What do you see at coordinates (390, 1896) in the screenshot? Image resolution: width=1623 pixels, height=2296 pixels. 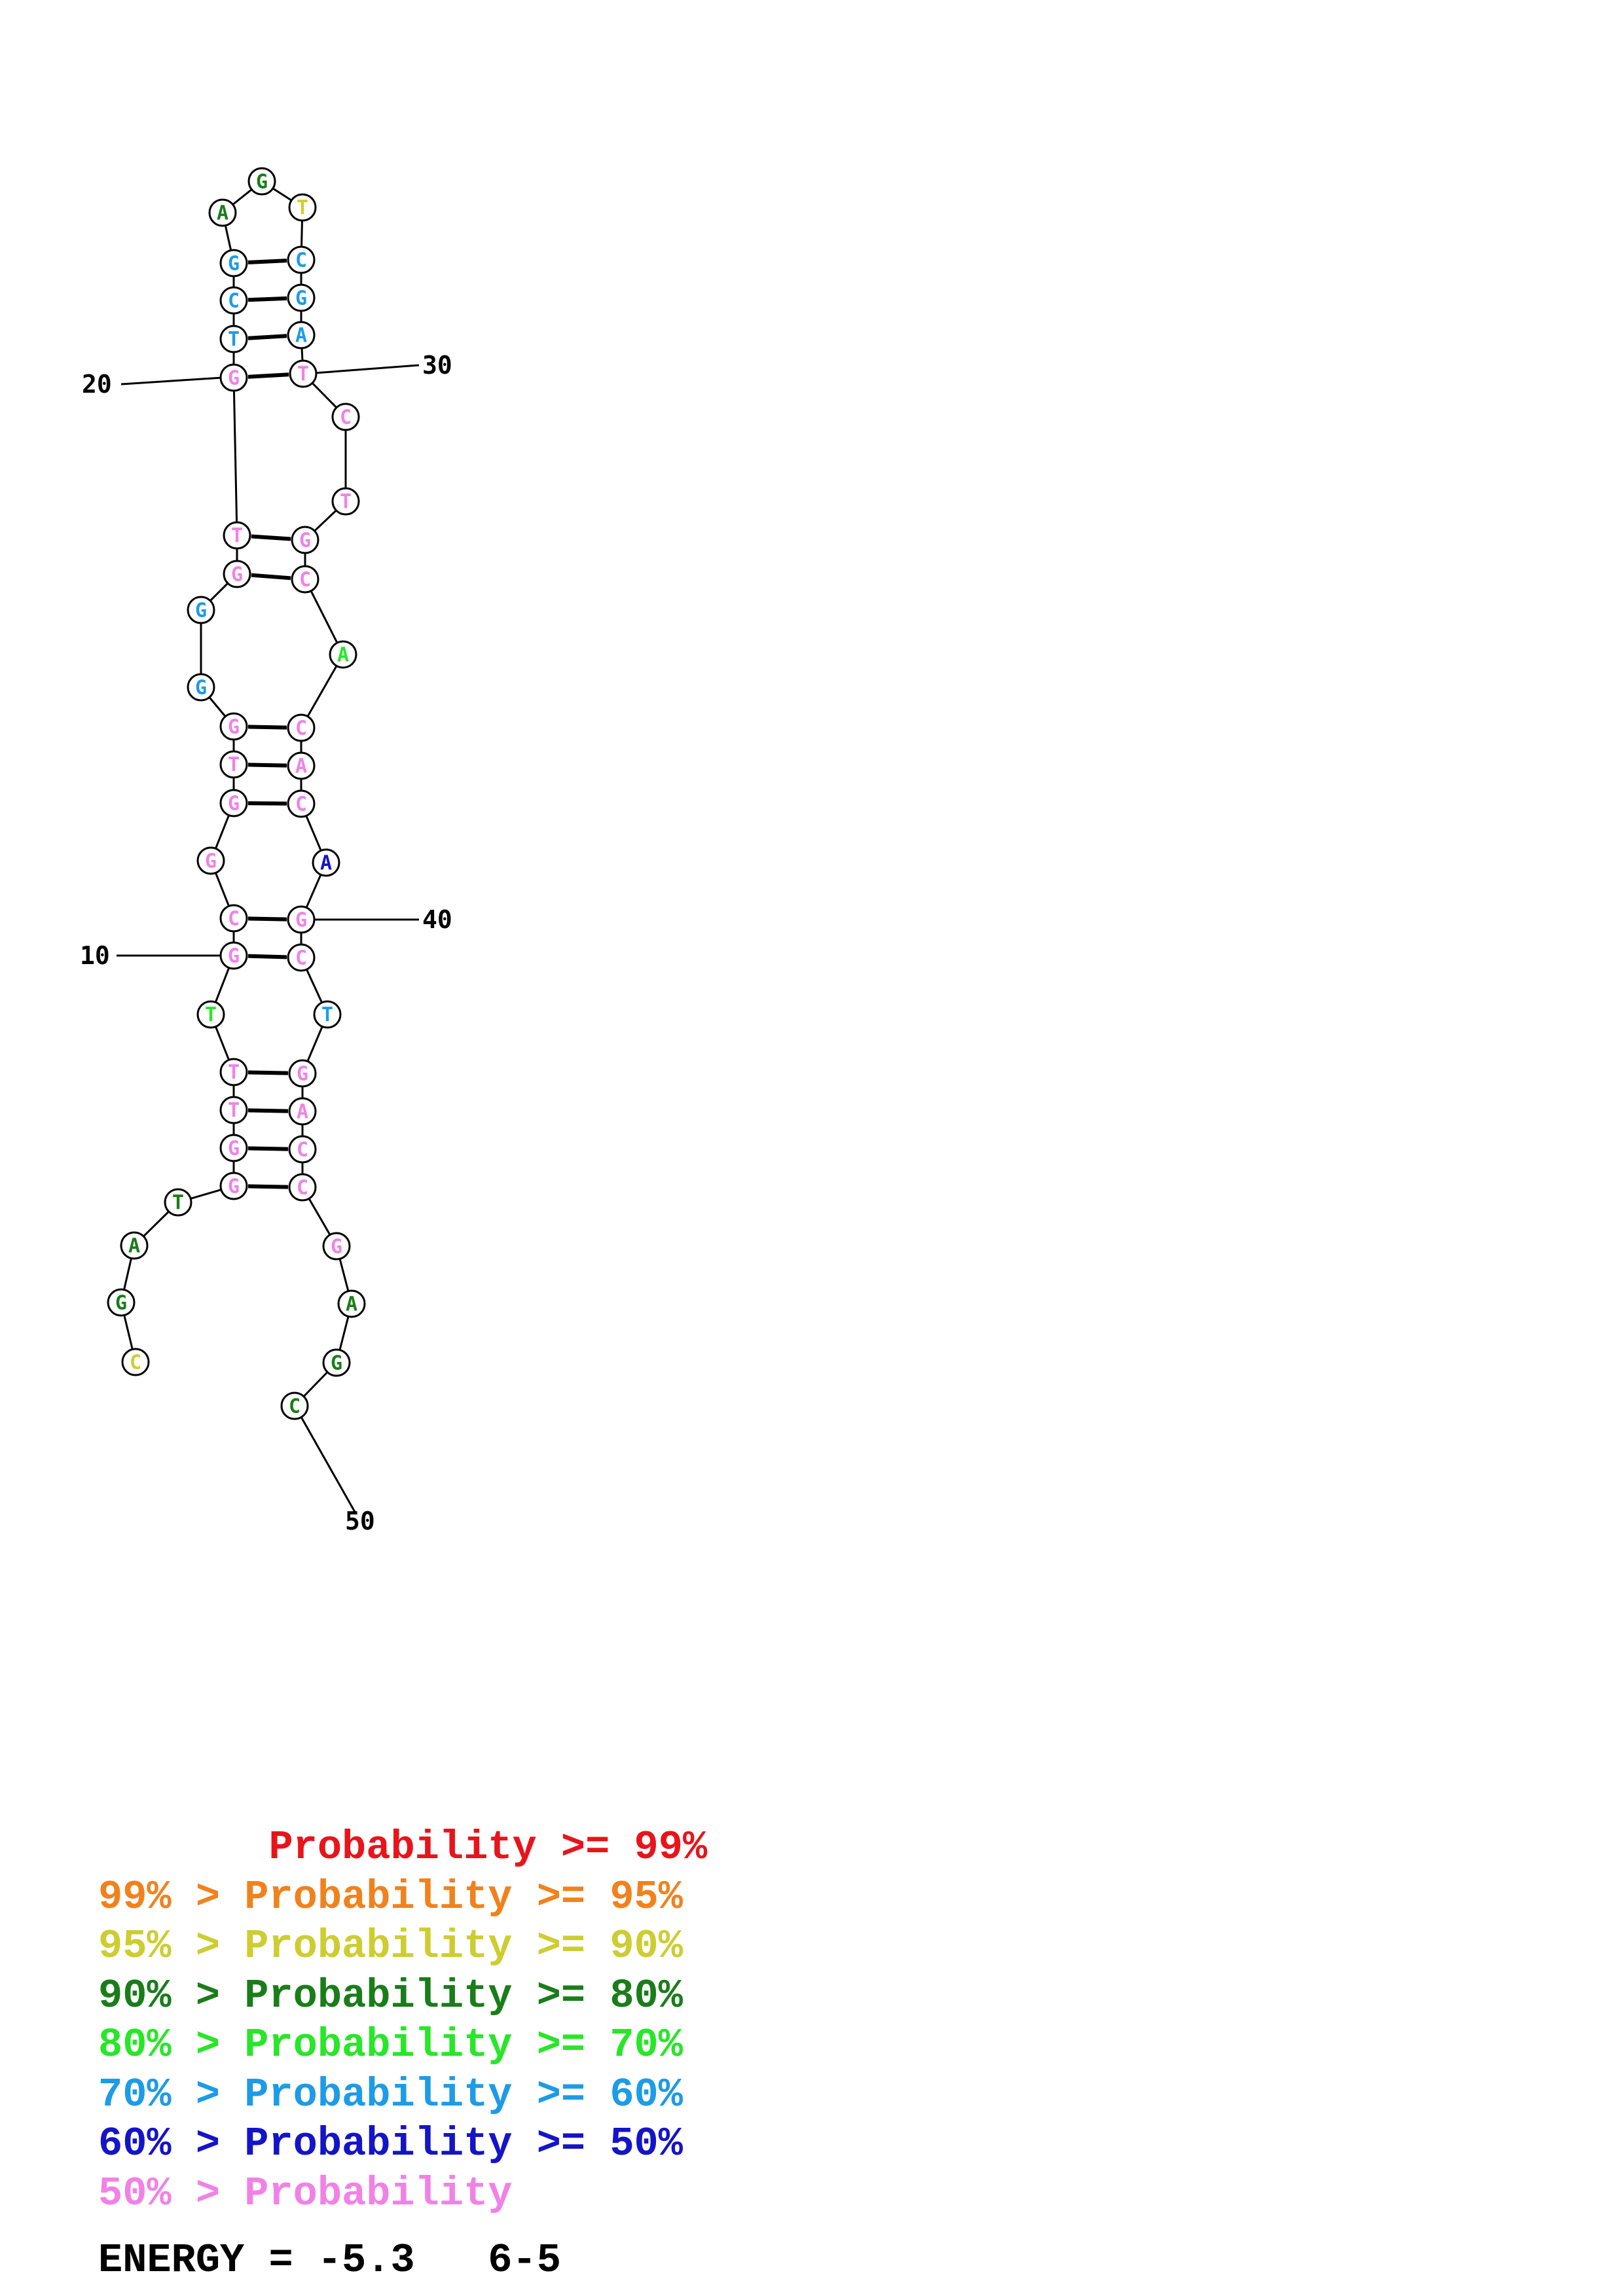 I see `legend-entry: 99% > Probability >= 95%` at bounding box center [390, 1896].